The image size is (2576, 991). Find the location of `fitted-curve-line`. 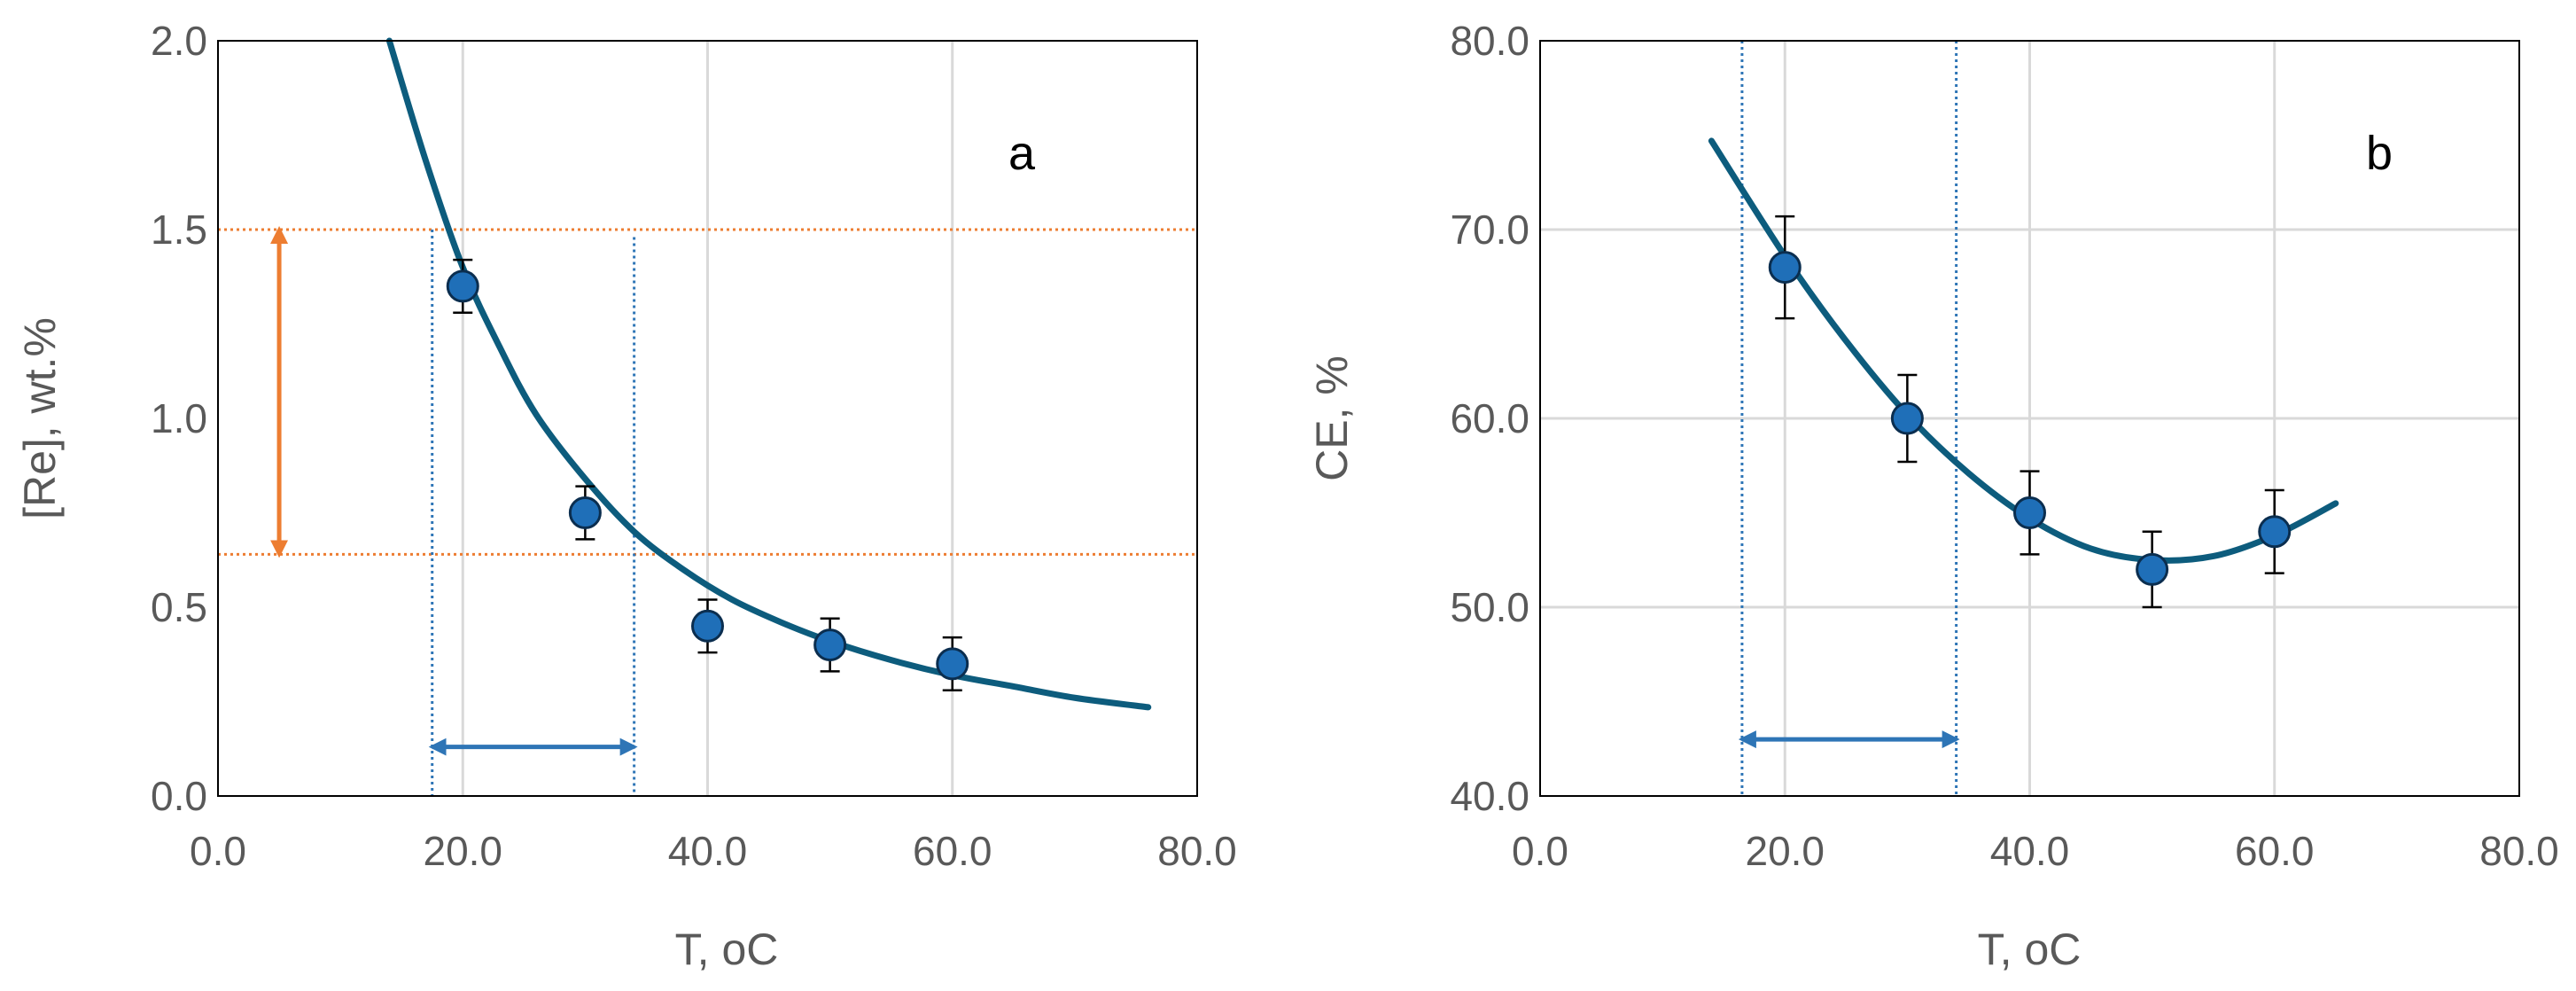

fitted-curve-line is located at coordinates (2024, 350).